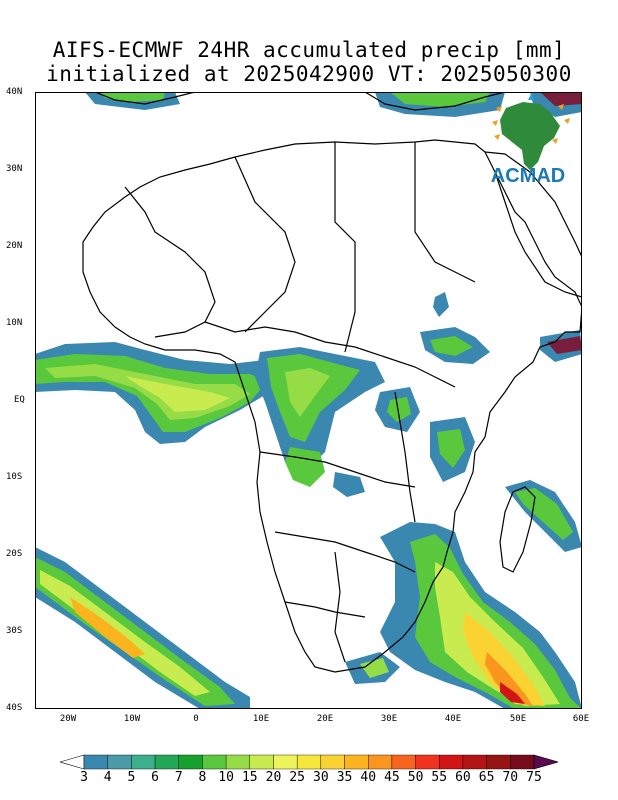 Image resolution: width=618 pixels, height=800 pixels. I want to click on colorbar-level-label: 3, so click(84, 777).